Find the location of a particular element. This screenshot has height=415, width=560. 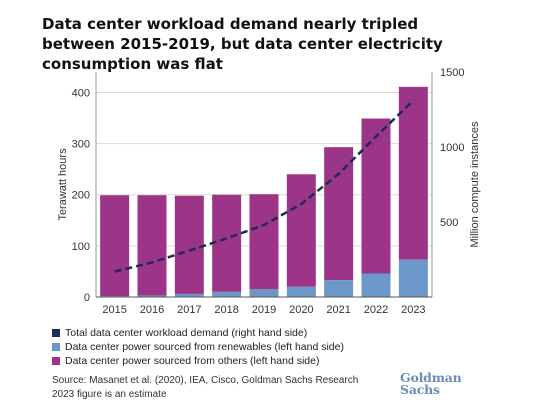

goldman-sachs-logo: Goldman Sachs is located at coordinates (431, 383).